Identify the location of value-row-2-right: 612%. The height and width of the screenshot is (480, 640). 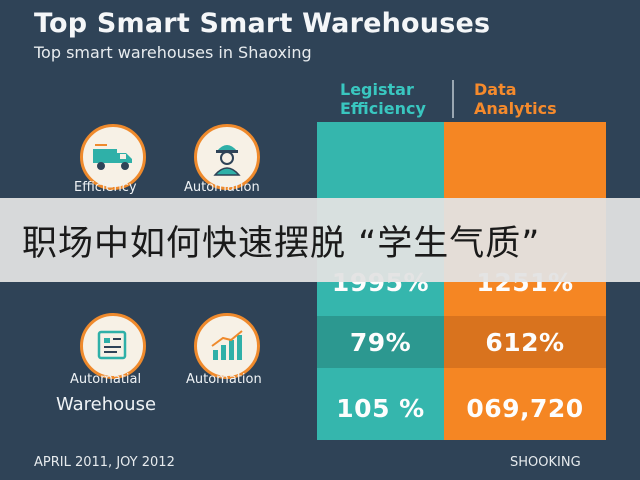
(525, 342).